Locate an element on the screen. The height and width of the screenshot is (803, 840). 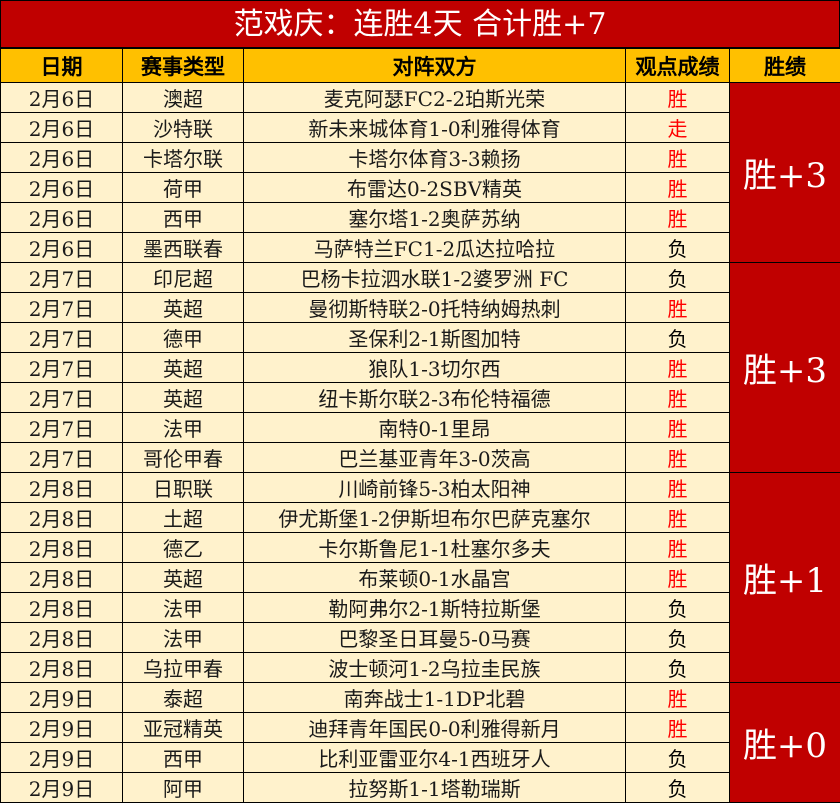
table-row: 2月8日法甲勒阿弗尔2-1斯特拉斯堡负 is located at coordinates (420, 608).